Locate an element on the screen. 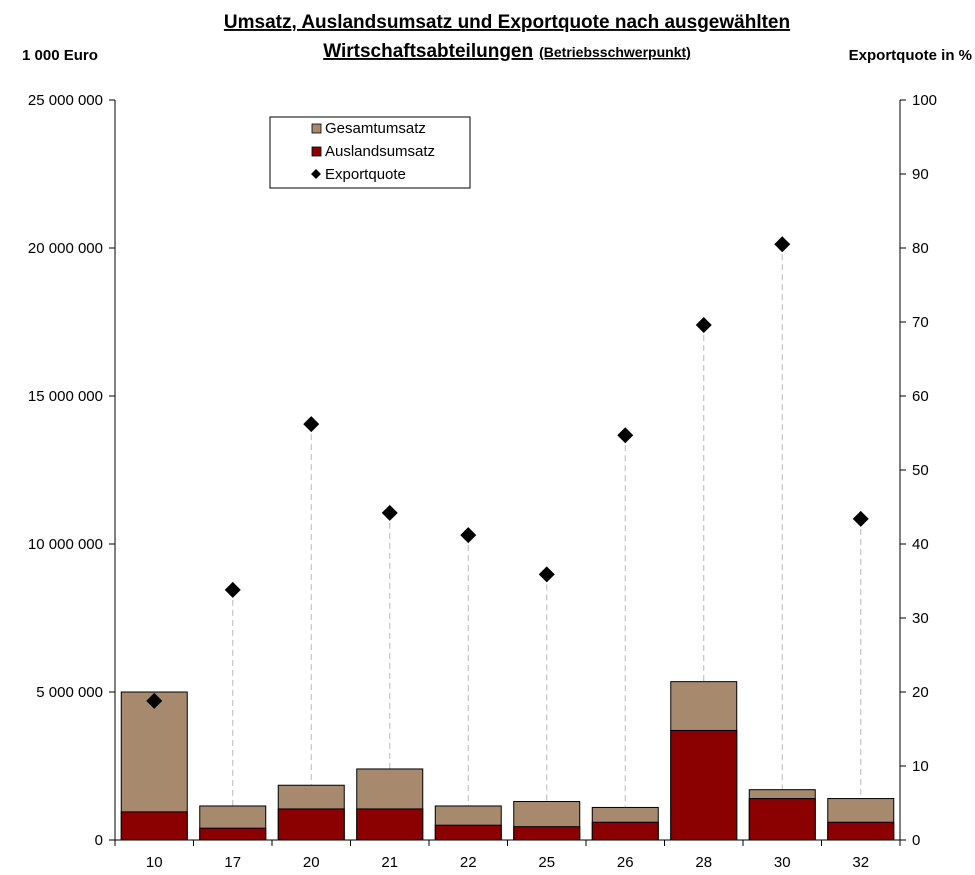 The image size is (975, 875). left-tick-label: 15 000 000 is located at coordinates (65, 396).